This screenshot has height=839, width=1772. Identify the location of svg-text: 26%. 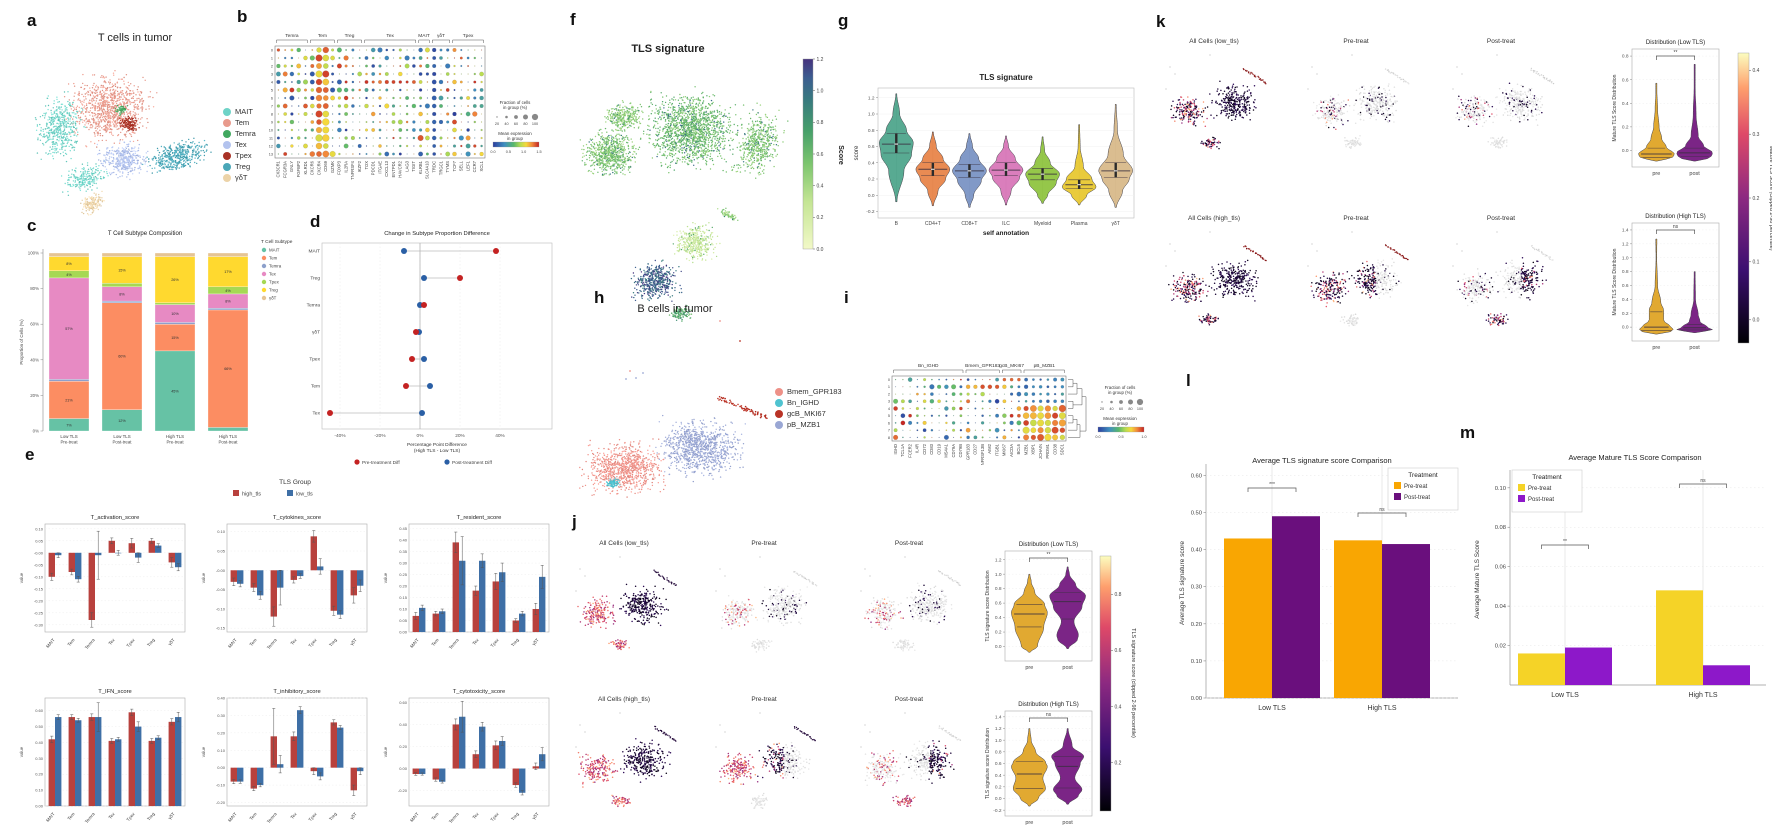
(175, 280).